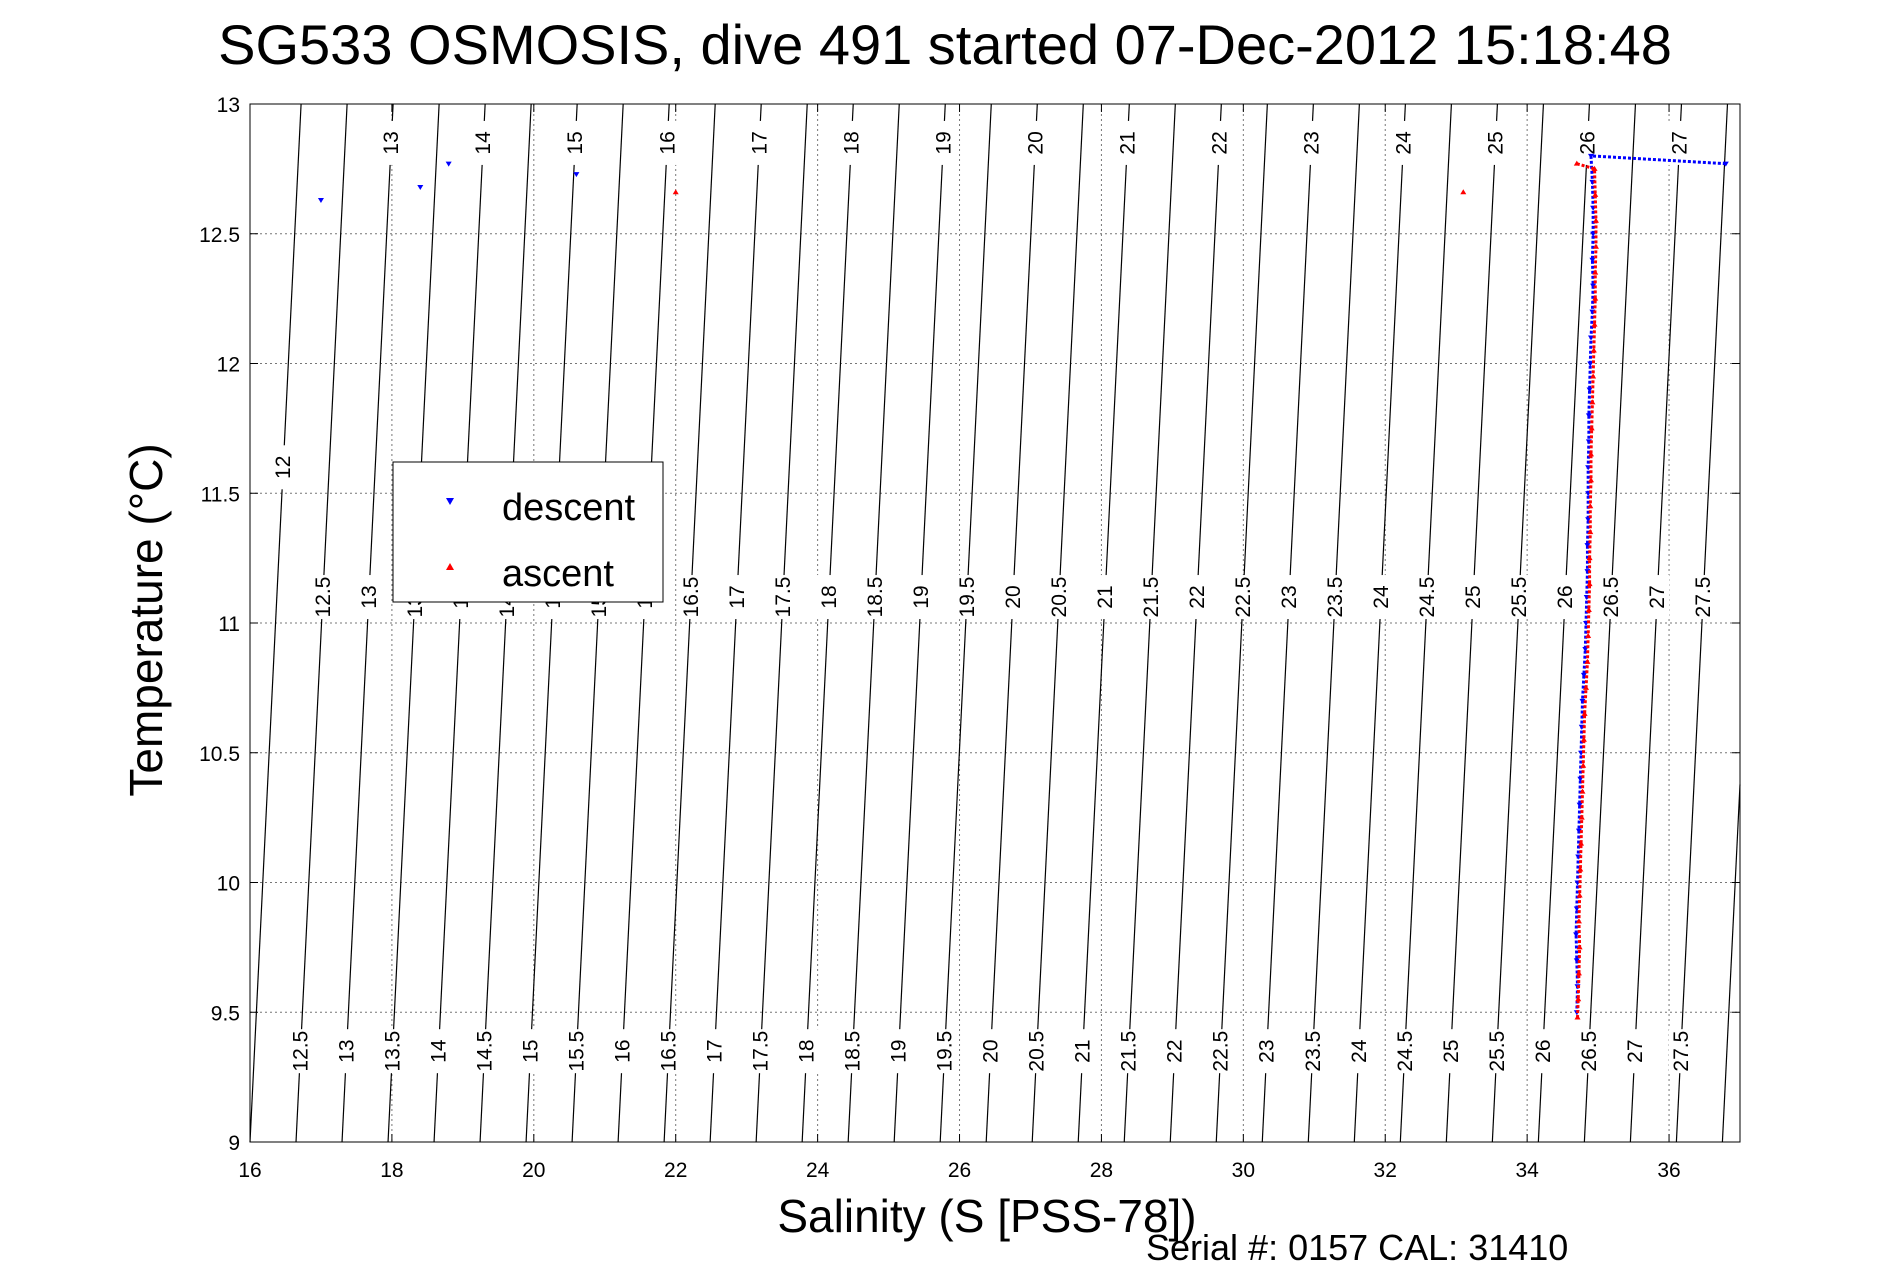 This screenshot has height=1262, width=1891. I want to click on legend-descent-label: descent, so click(569, 508).